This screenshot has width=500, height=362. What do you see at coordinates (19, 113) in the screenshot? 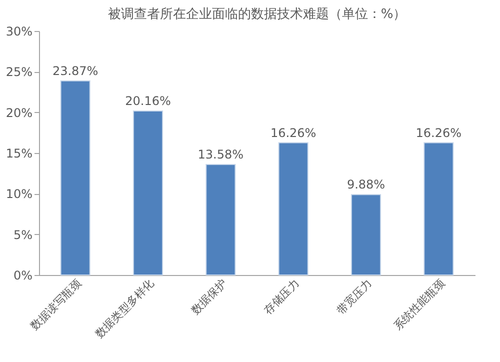
I see `y-tick-label: 20%` at bounding box center [19, 113].